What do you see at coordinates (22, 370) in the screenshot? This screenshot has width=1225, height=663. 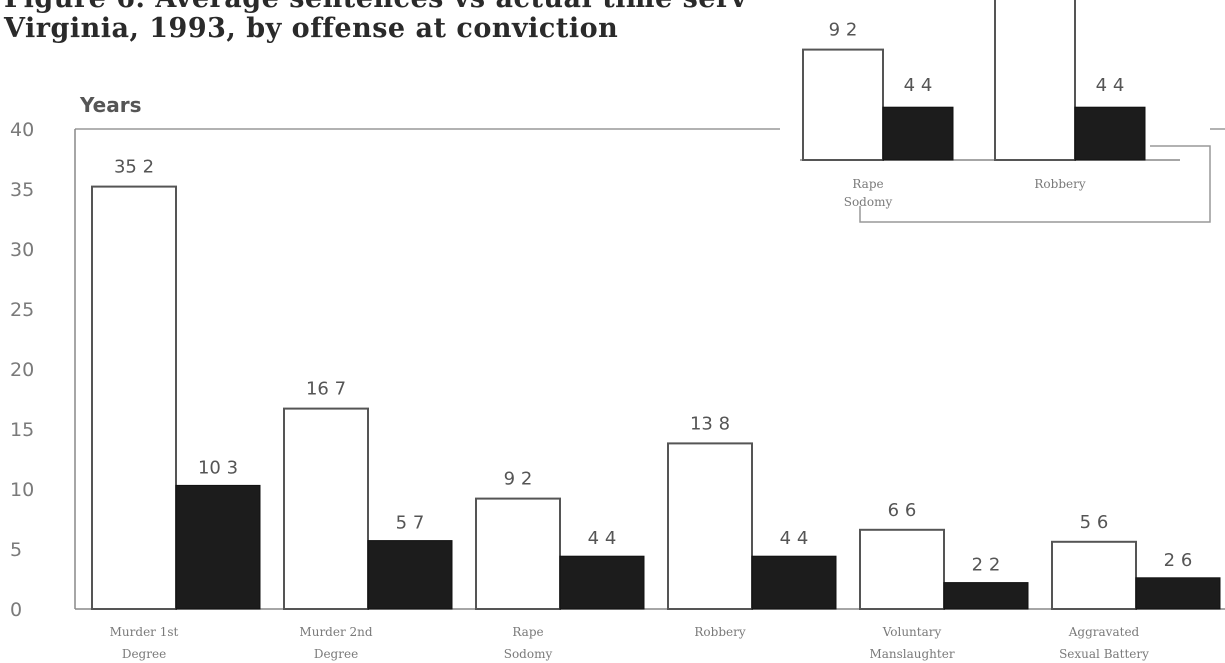 I see `y-tick-label: 20` at bounding box center [22, 370].